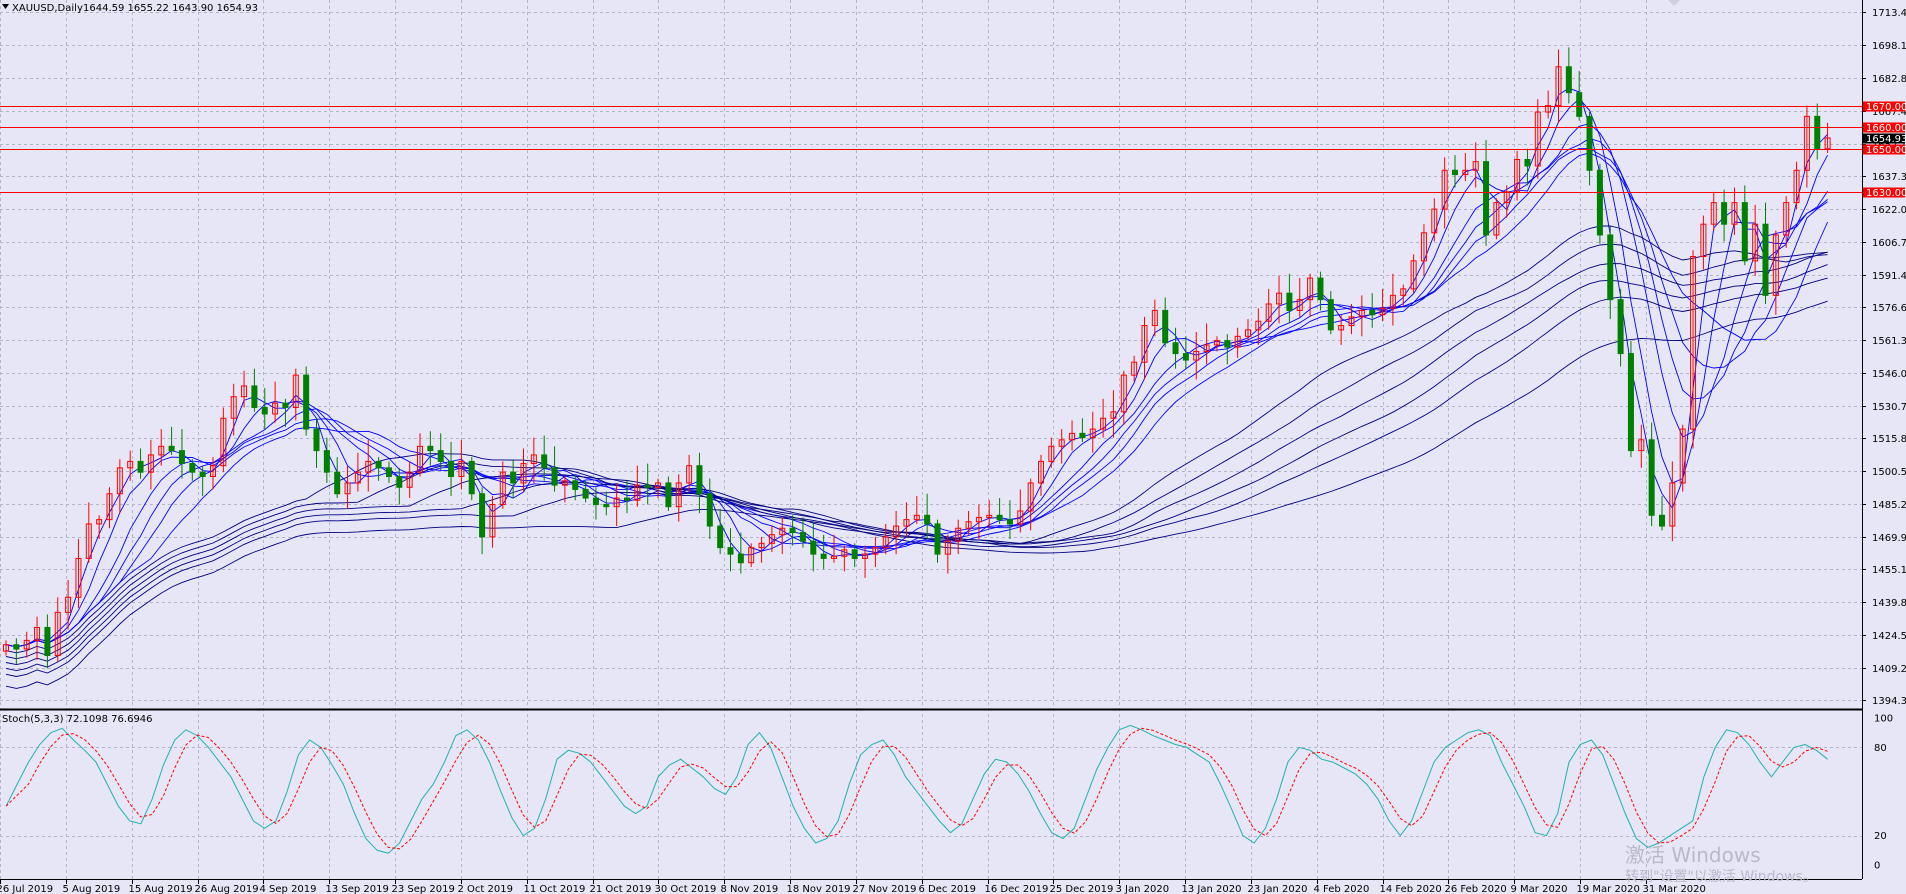  Describe the element at coordinates (1883, 719) in the screenshot. I see `stoch-tick-label: 100` at that location.